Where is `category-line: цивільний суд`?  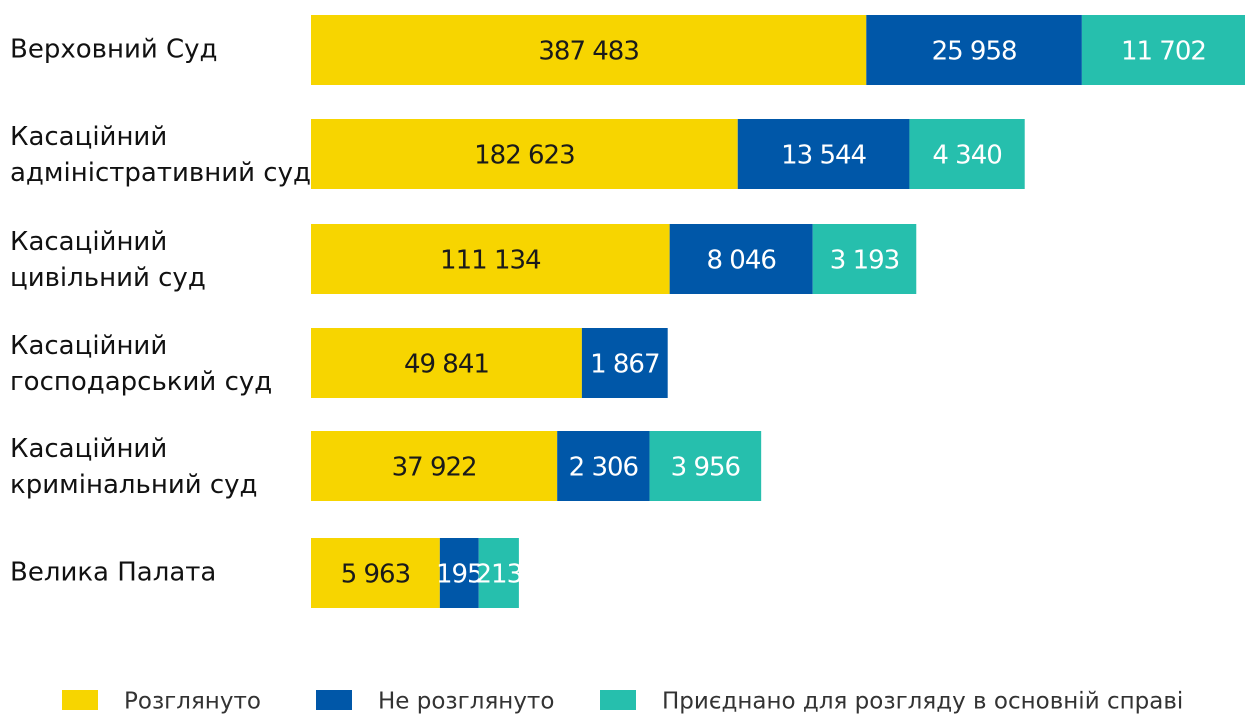
category-line: цивільний суд is located at coordinates (108, 278).